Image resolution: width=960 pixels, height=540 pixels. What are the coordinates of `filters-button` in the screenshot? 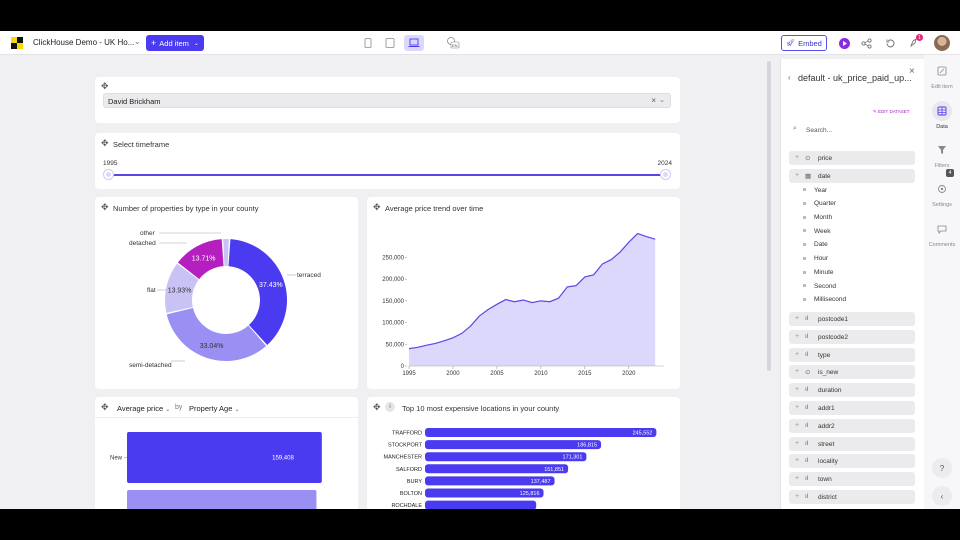 It's located at (942, 150).